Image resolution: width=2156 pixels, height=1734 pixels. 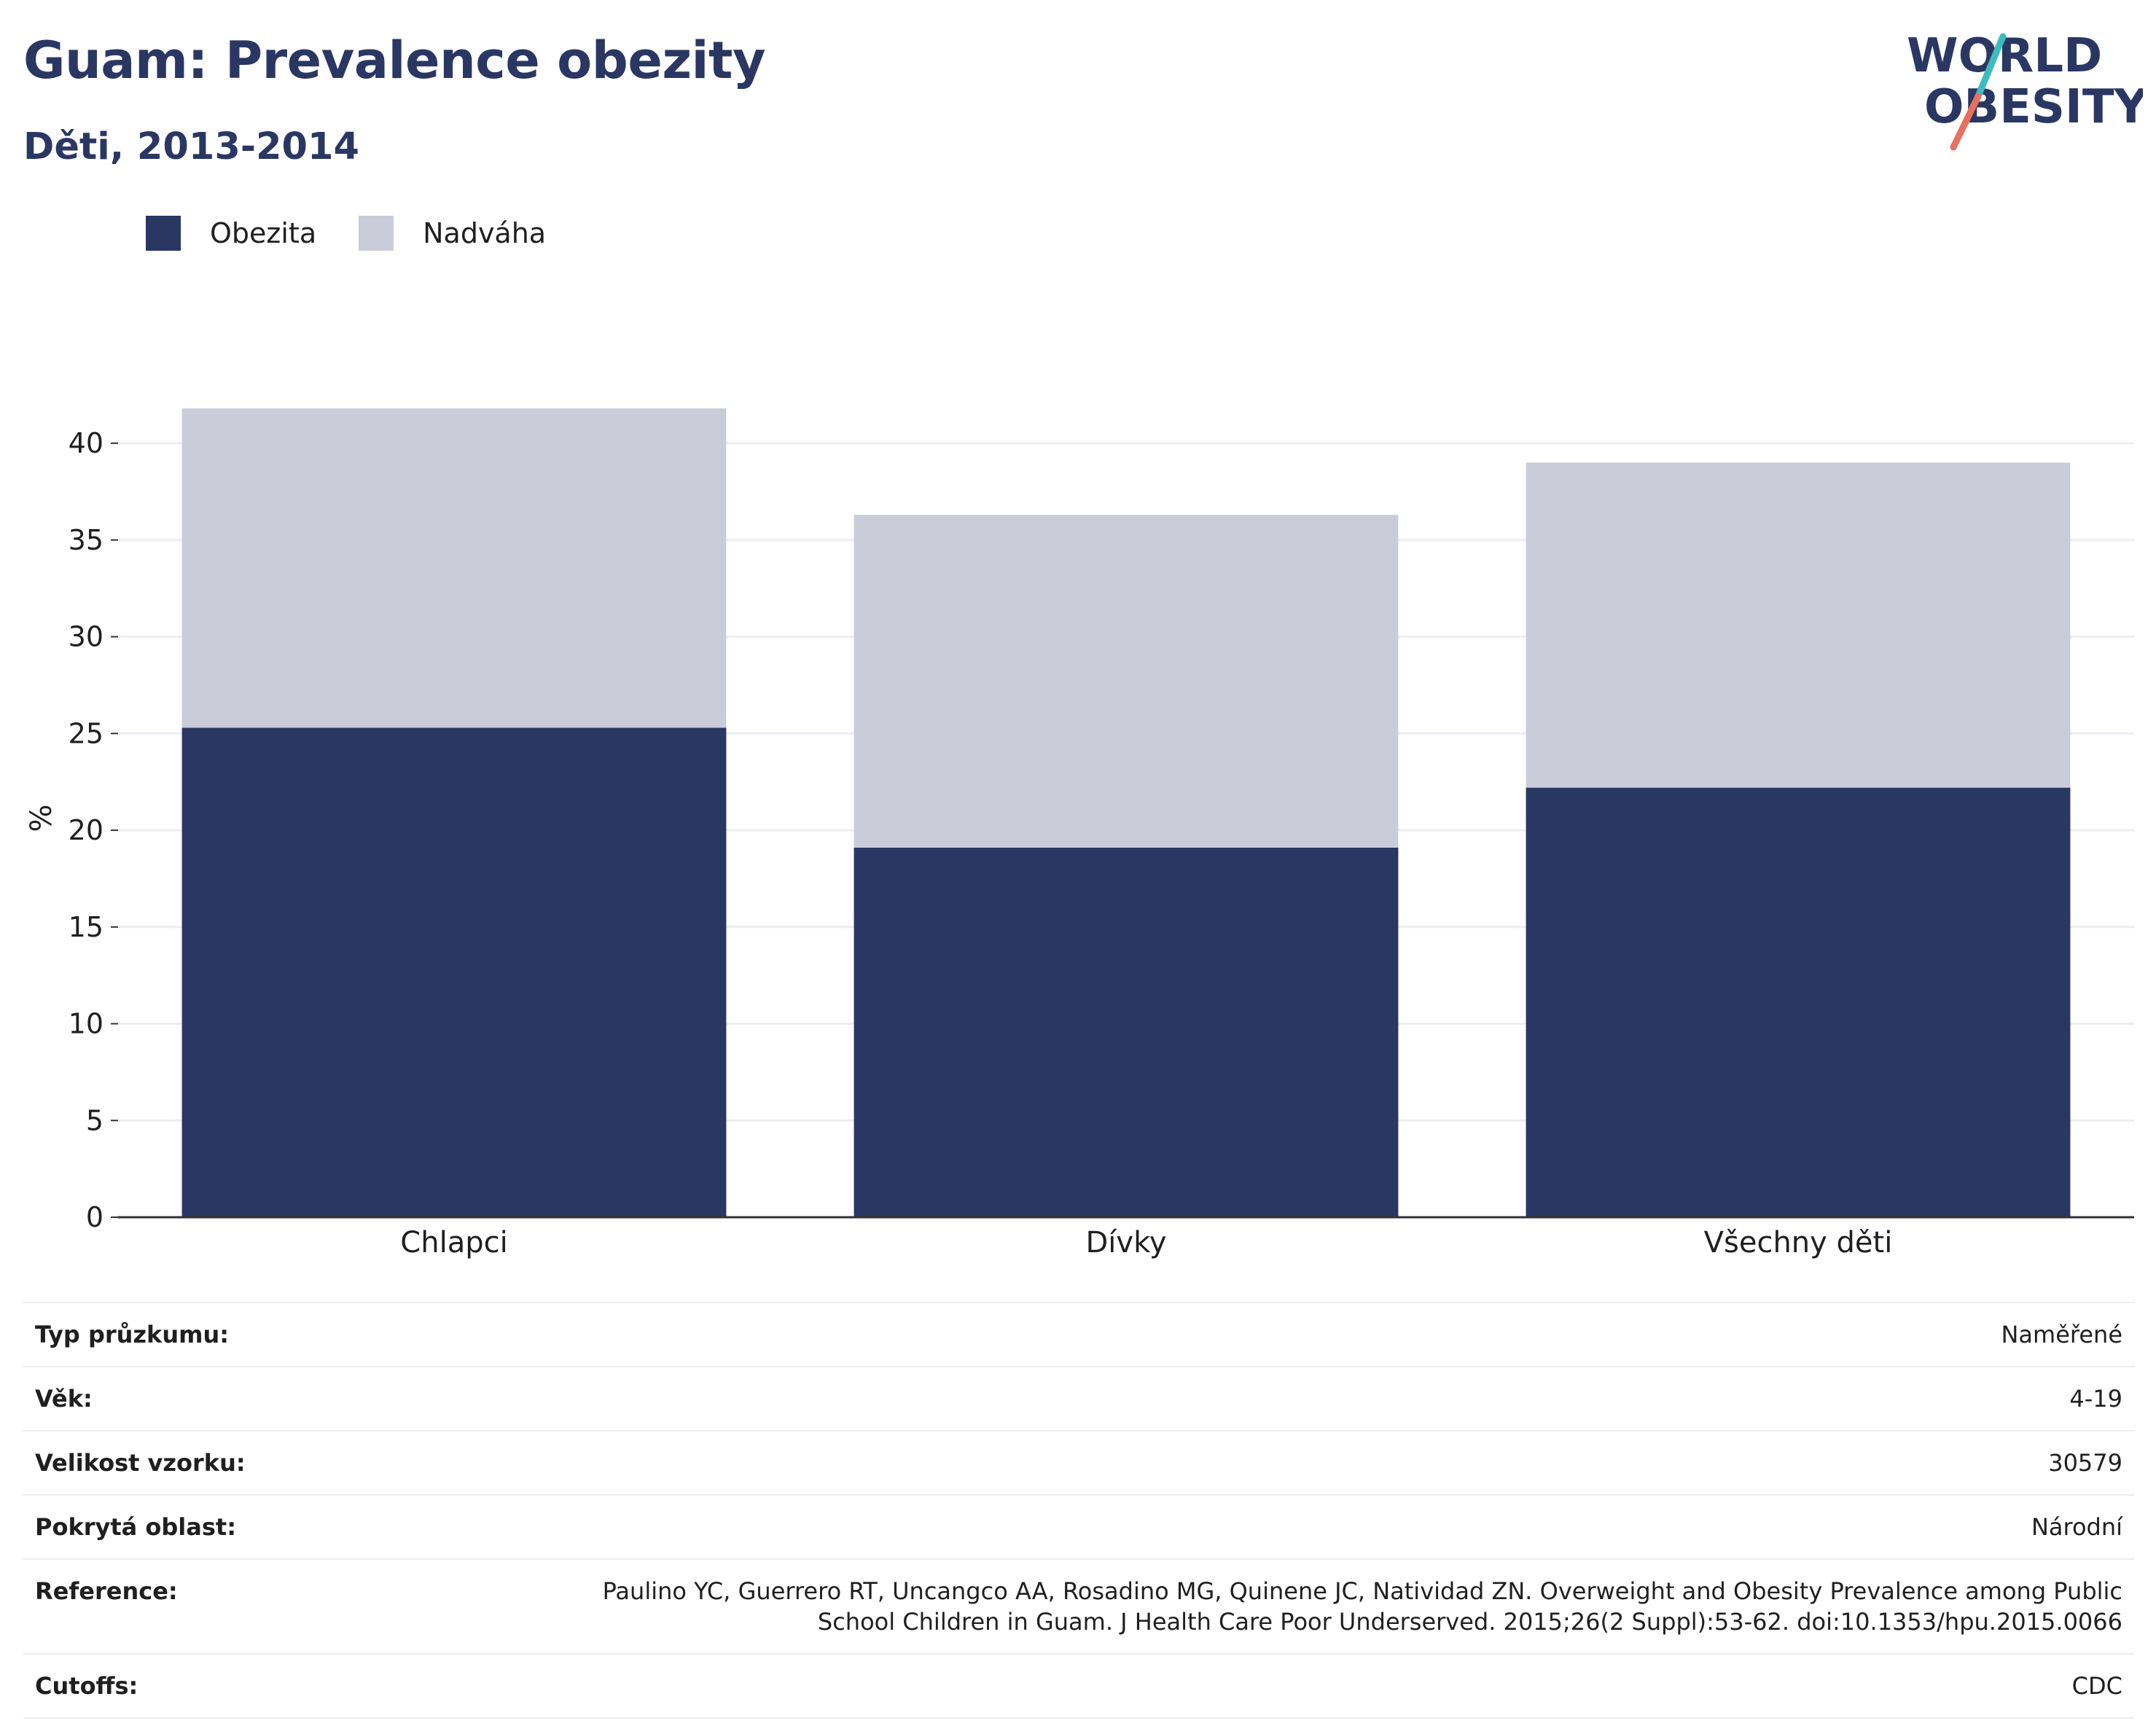 I want to click on y-tick-label: 20, so click(x=86, y=830).